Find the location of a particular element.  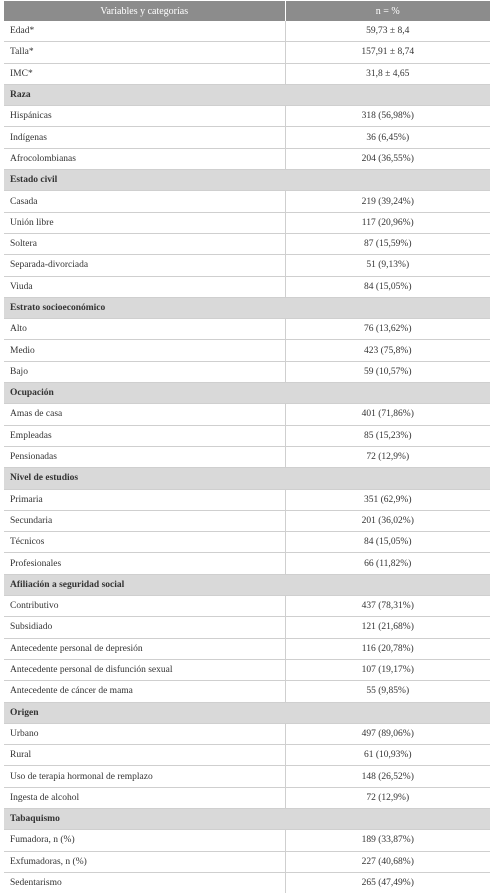

table-row: Unión libre 117 (20,96%) is located at coordinates (247, 223).